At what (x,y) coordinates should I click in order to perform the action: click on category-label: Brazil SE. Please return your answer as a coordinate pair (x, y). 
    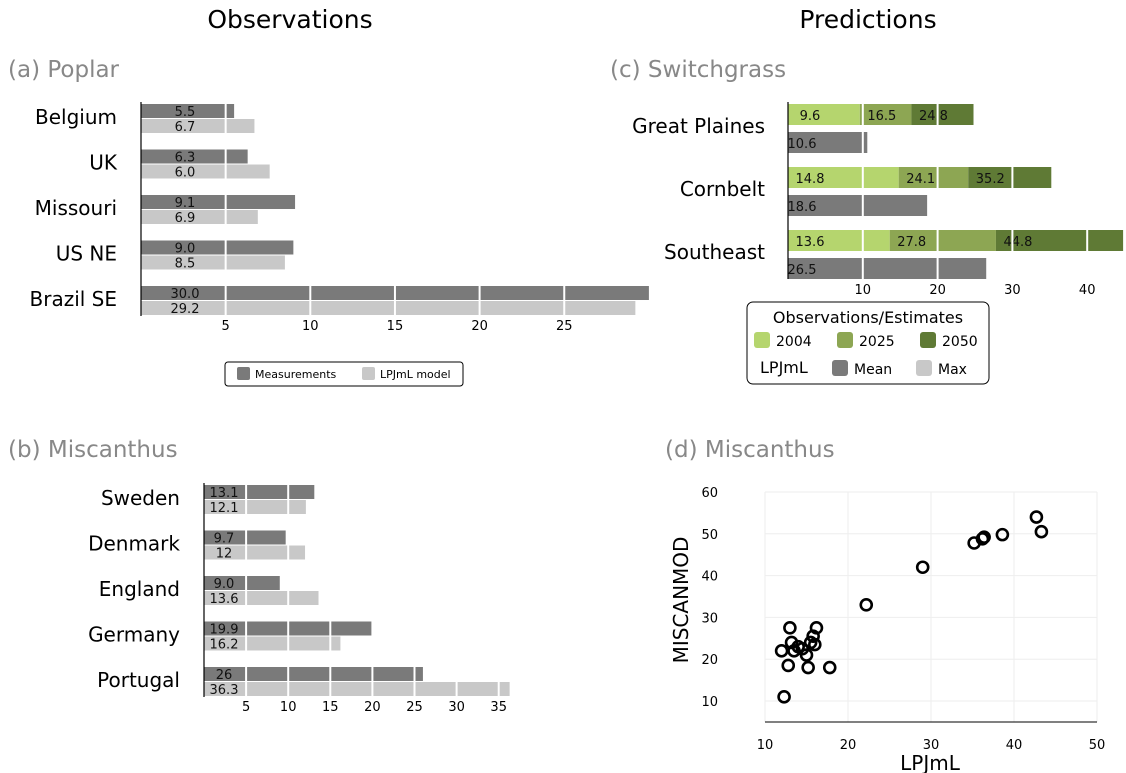
    Looking at the image, I should click on (74, 299).